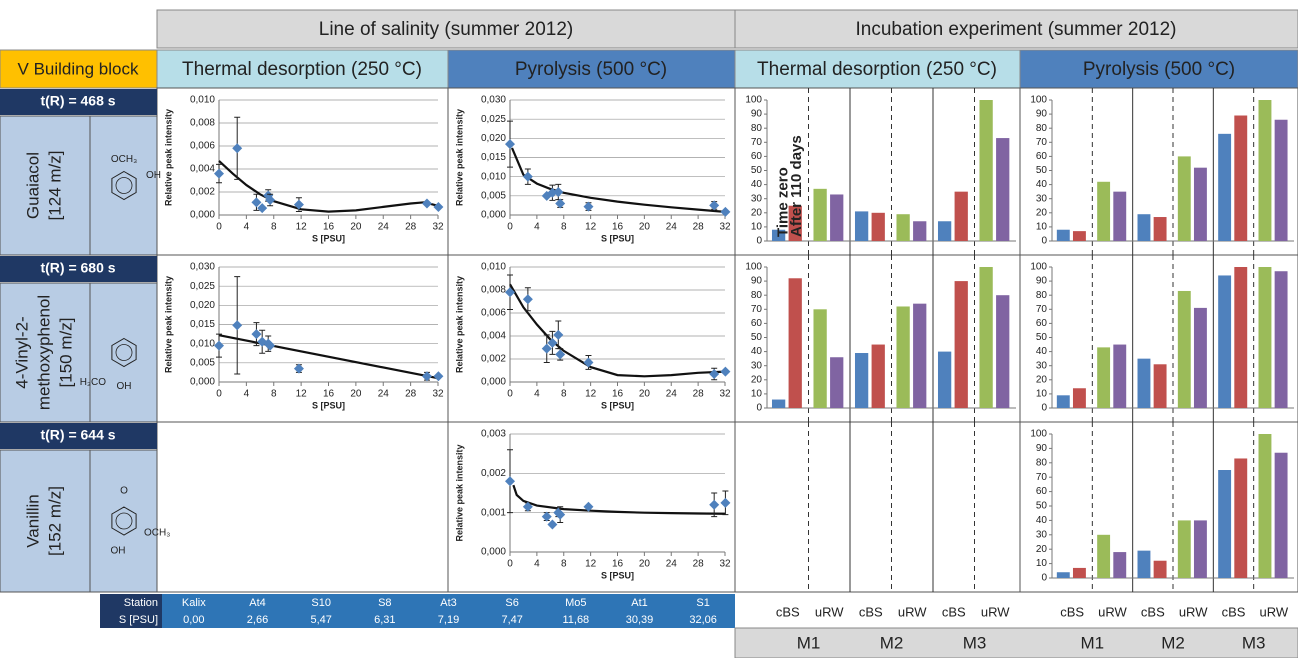 The height and width of the screenshot is (658, 1298). What do you see at coordinates (65, 353) in the screenshot?
I see `compound-name: [150 m/z]` at bounding box center [65, 353].